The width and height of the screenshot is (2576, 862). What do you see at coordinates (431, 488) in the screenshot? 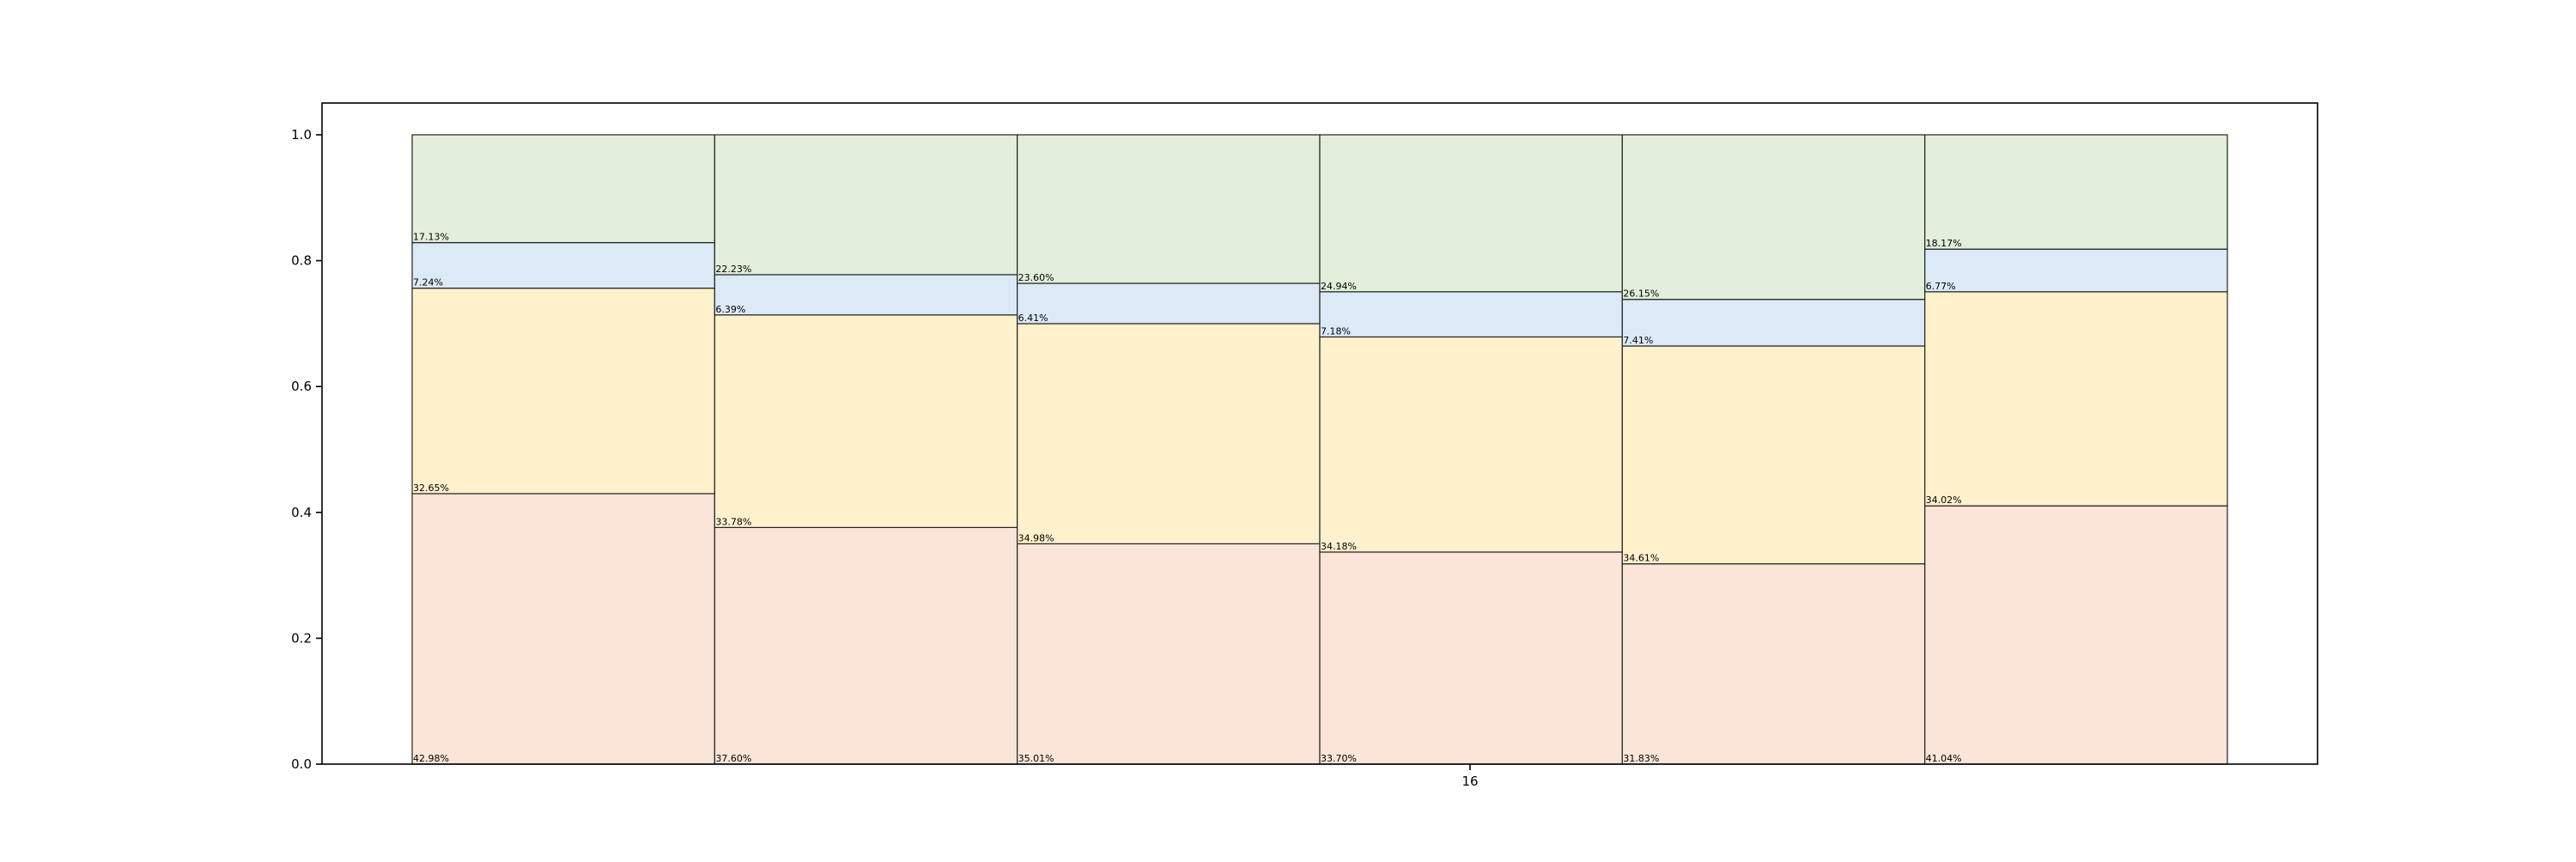
I see `data-label: 32.65%` at bounding box center [431, 488].